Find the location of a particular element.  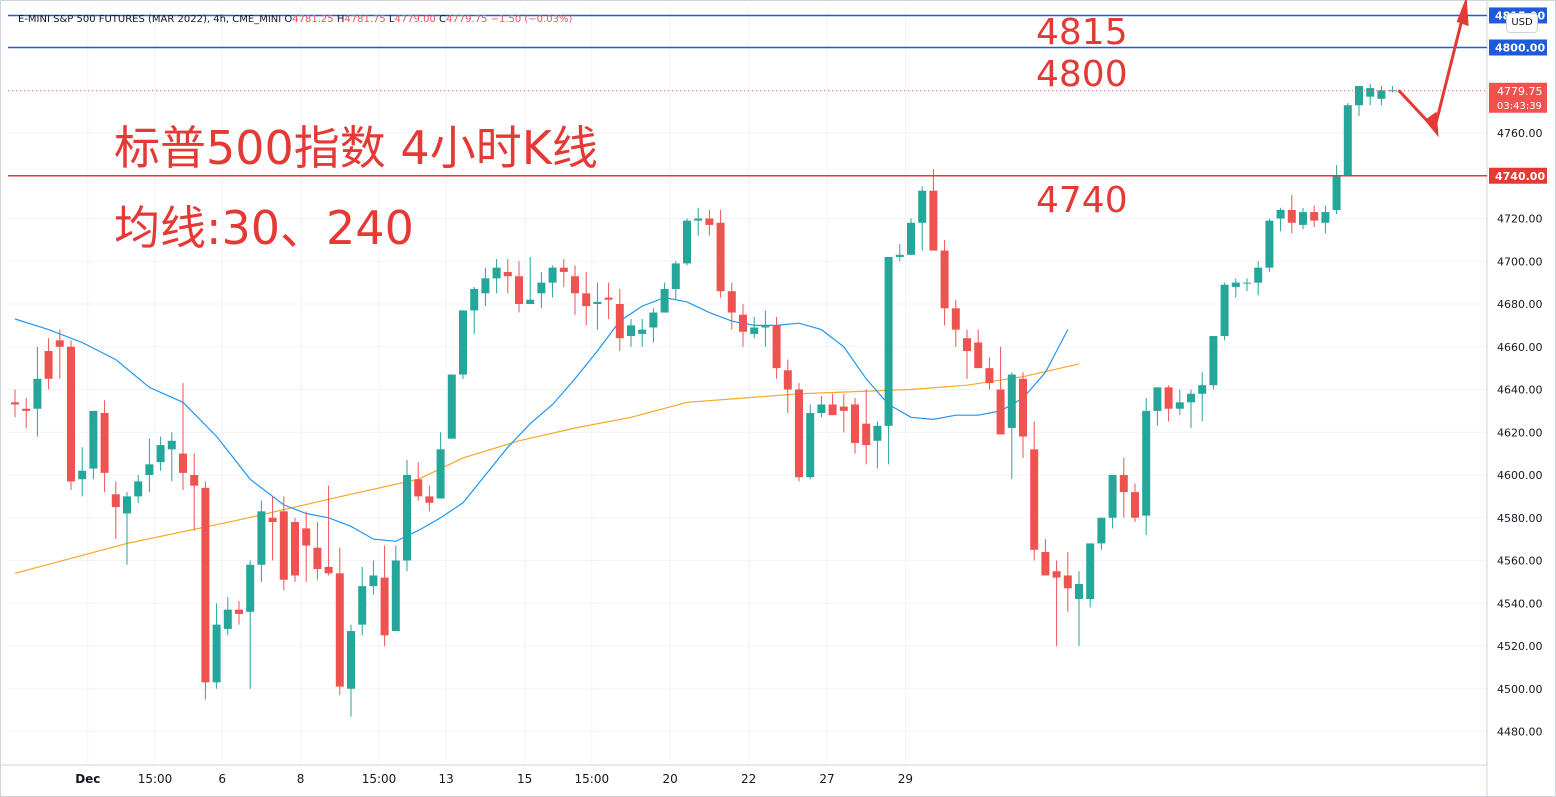

y-tick-label: 4660.00 is located at coordinates (1520, 347).